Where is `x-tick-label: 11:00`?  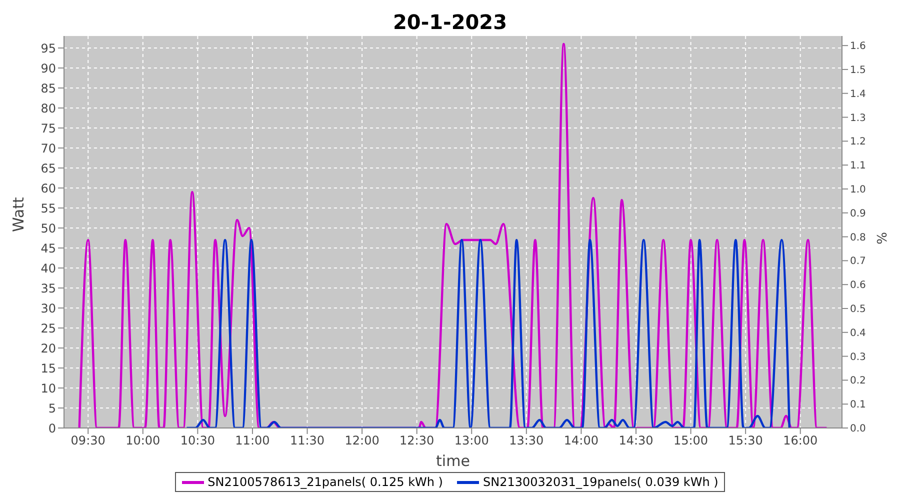 x-tick-label: 11:00 is located at coordinates (252, 441).